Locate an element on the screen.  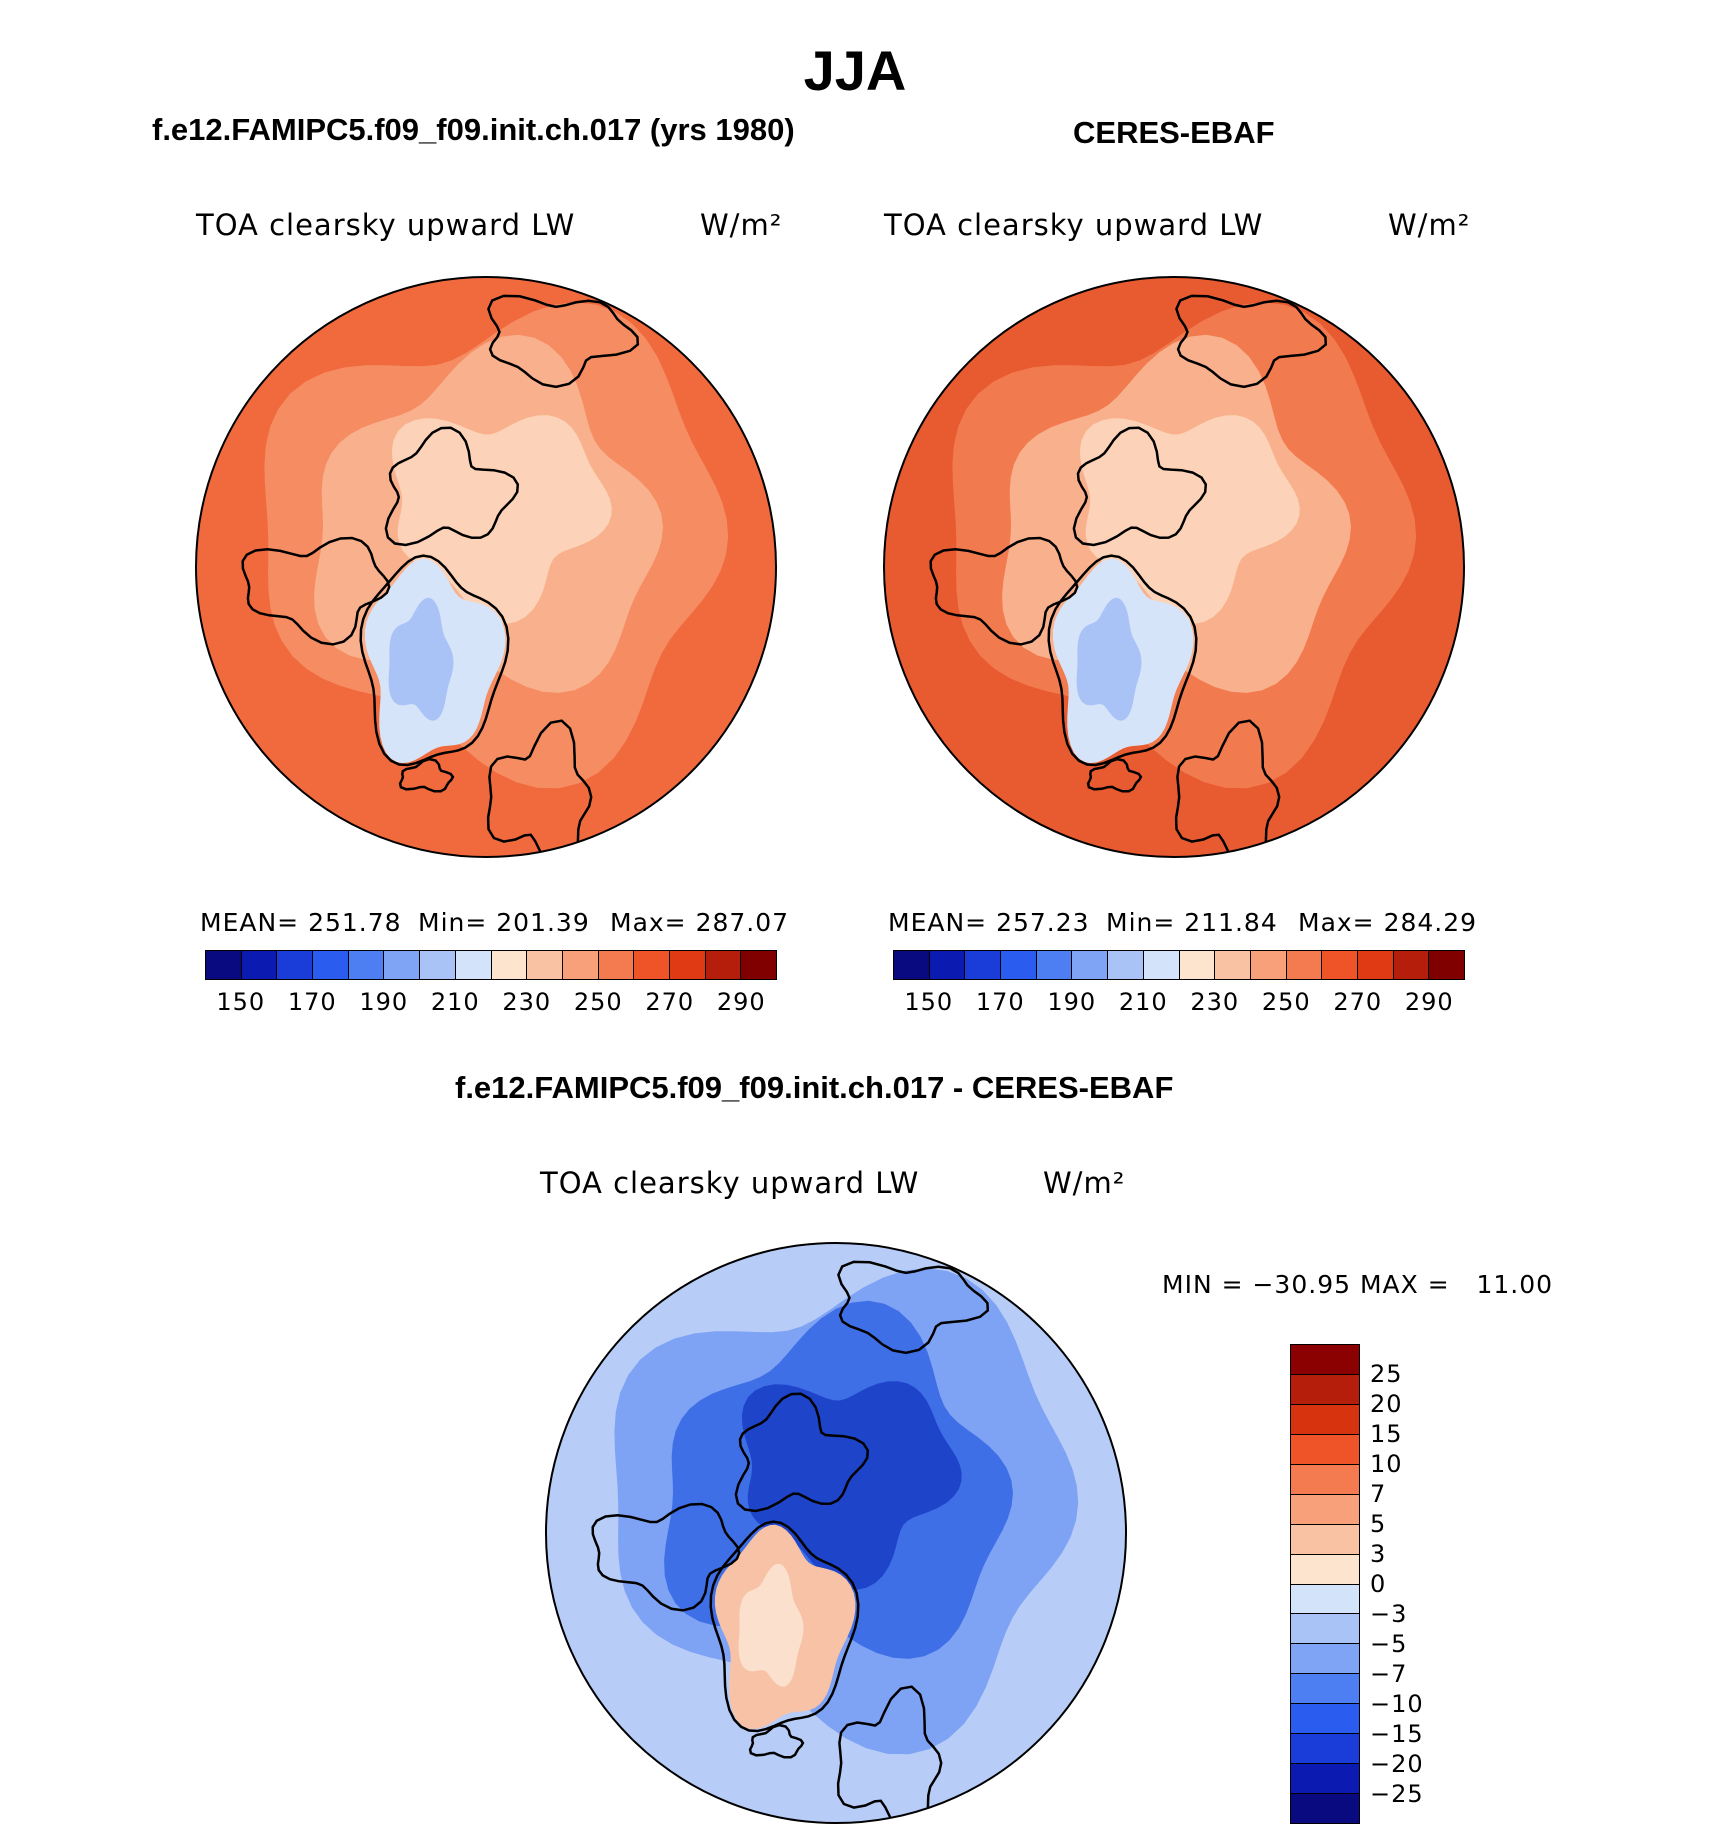
colorbar-tick-label: 210 is located at coordinates (455, 1002).